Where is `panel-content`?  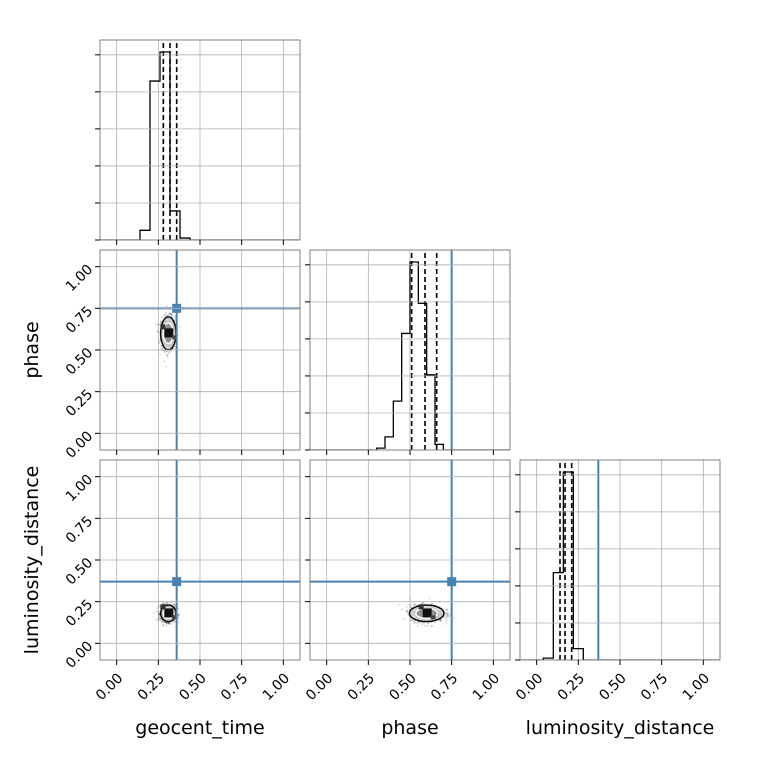
panel-content is located at coordinates (200, 560).